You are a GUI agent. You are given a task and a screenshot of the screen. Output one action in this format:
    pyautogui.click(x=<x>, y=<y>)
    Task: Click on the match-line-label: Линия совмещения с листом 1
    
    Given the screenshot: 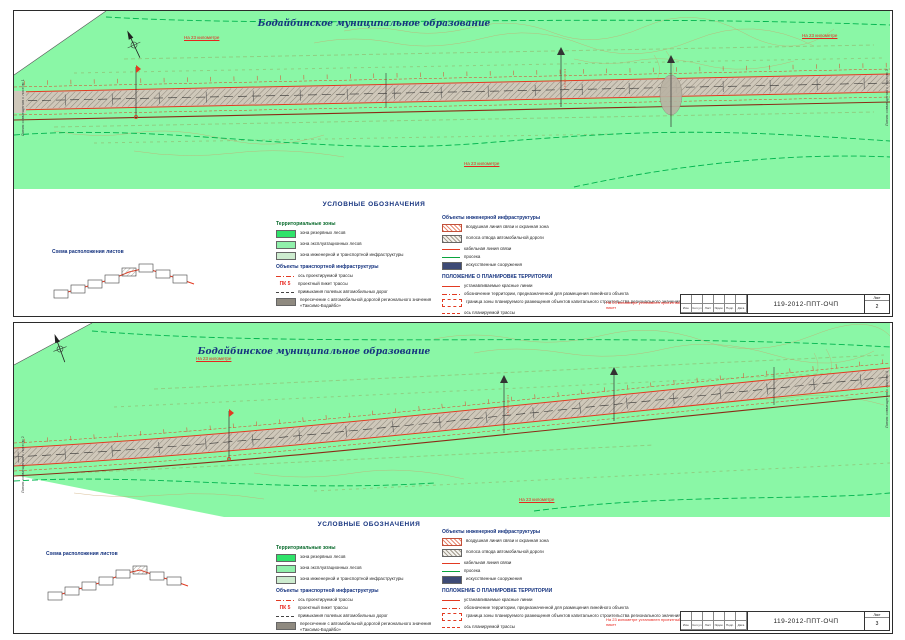 What is the action you would take?
    pyautogui.click(x=22, y=107)
    